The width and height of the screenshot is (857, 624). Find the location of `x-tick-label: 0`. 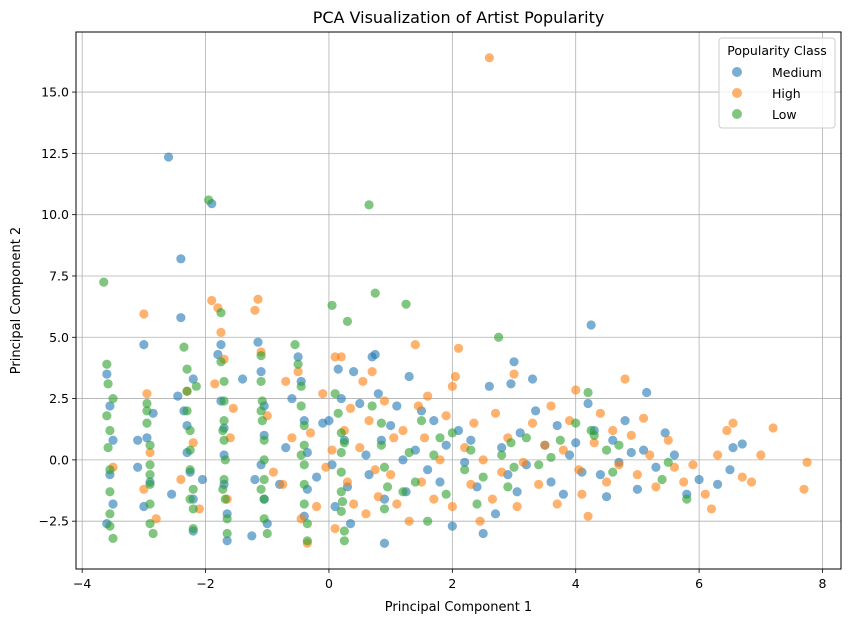

x-tick-label: 0 is located at coordinates (329, 583).